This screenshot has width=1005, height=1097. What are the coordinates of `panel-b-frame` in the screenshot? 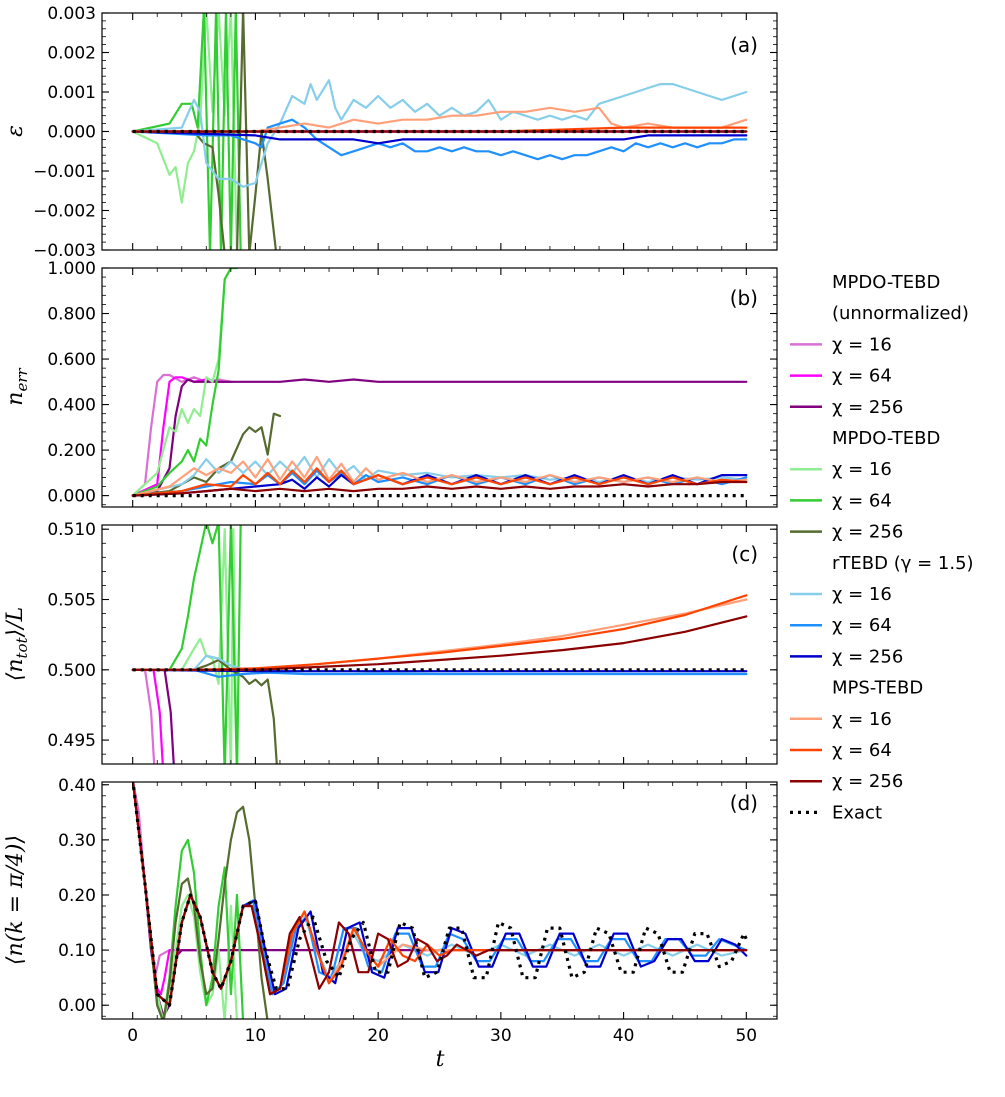 It's located at (439, 387).